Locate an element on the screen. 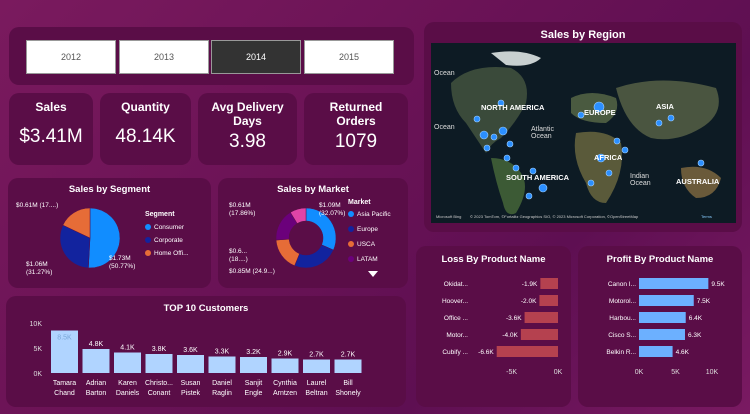 The image size is (750, 414). data-label: -1.9K is located at coordinates (530, 284).